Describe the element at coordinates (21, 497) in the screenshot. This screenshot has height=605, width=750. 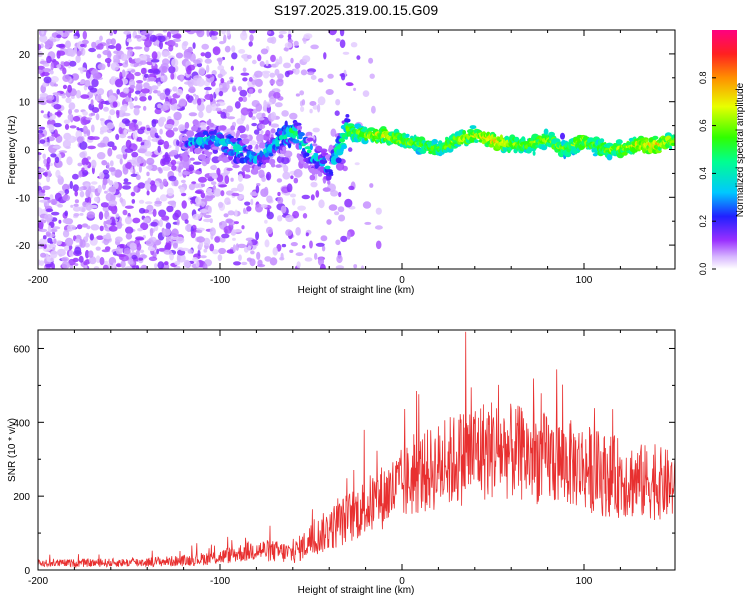
I see `y-tick-label: 200` at that location.